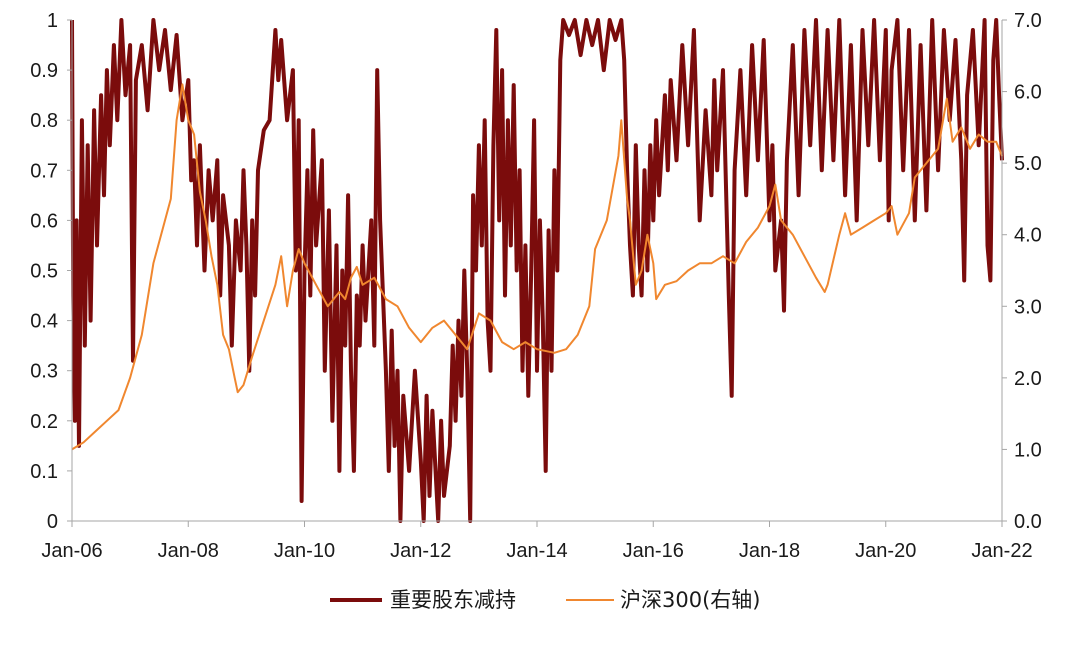  What do you see at coordinates (1021, 271) in the screenshot?
I see `right-axis: 0.0 1.0 2.0 3.0 4.0 5.0 6.0 7.0` at bounding box center [1021, 271].